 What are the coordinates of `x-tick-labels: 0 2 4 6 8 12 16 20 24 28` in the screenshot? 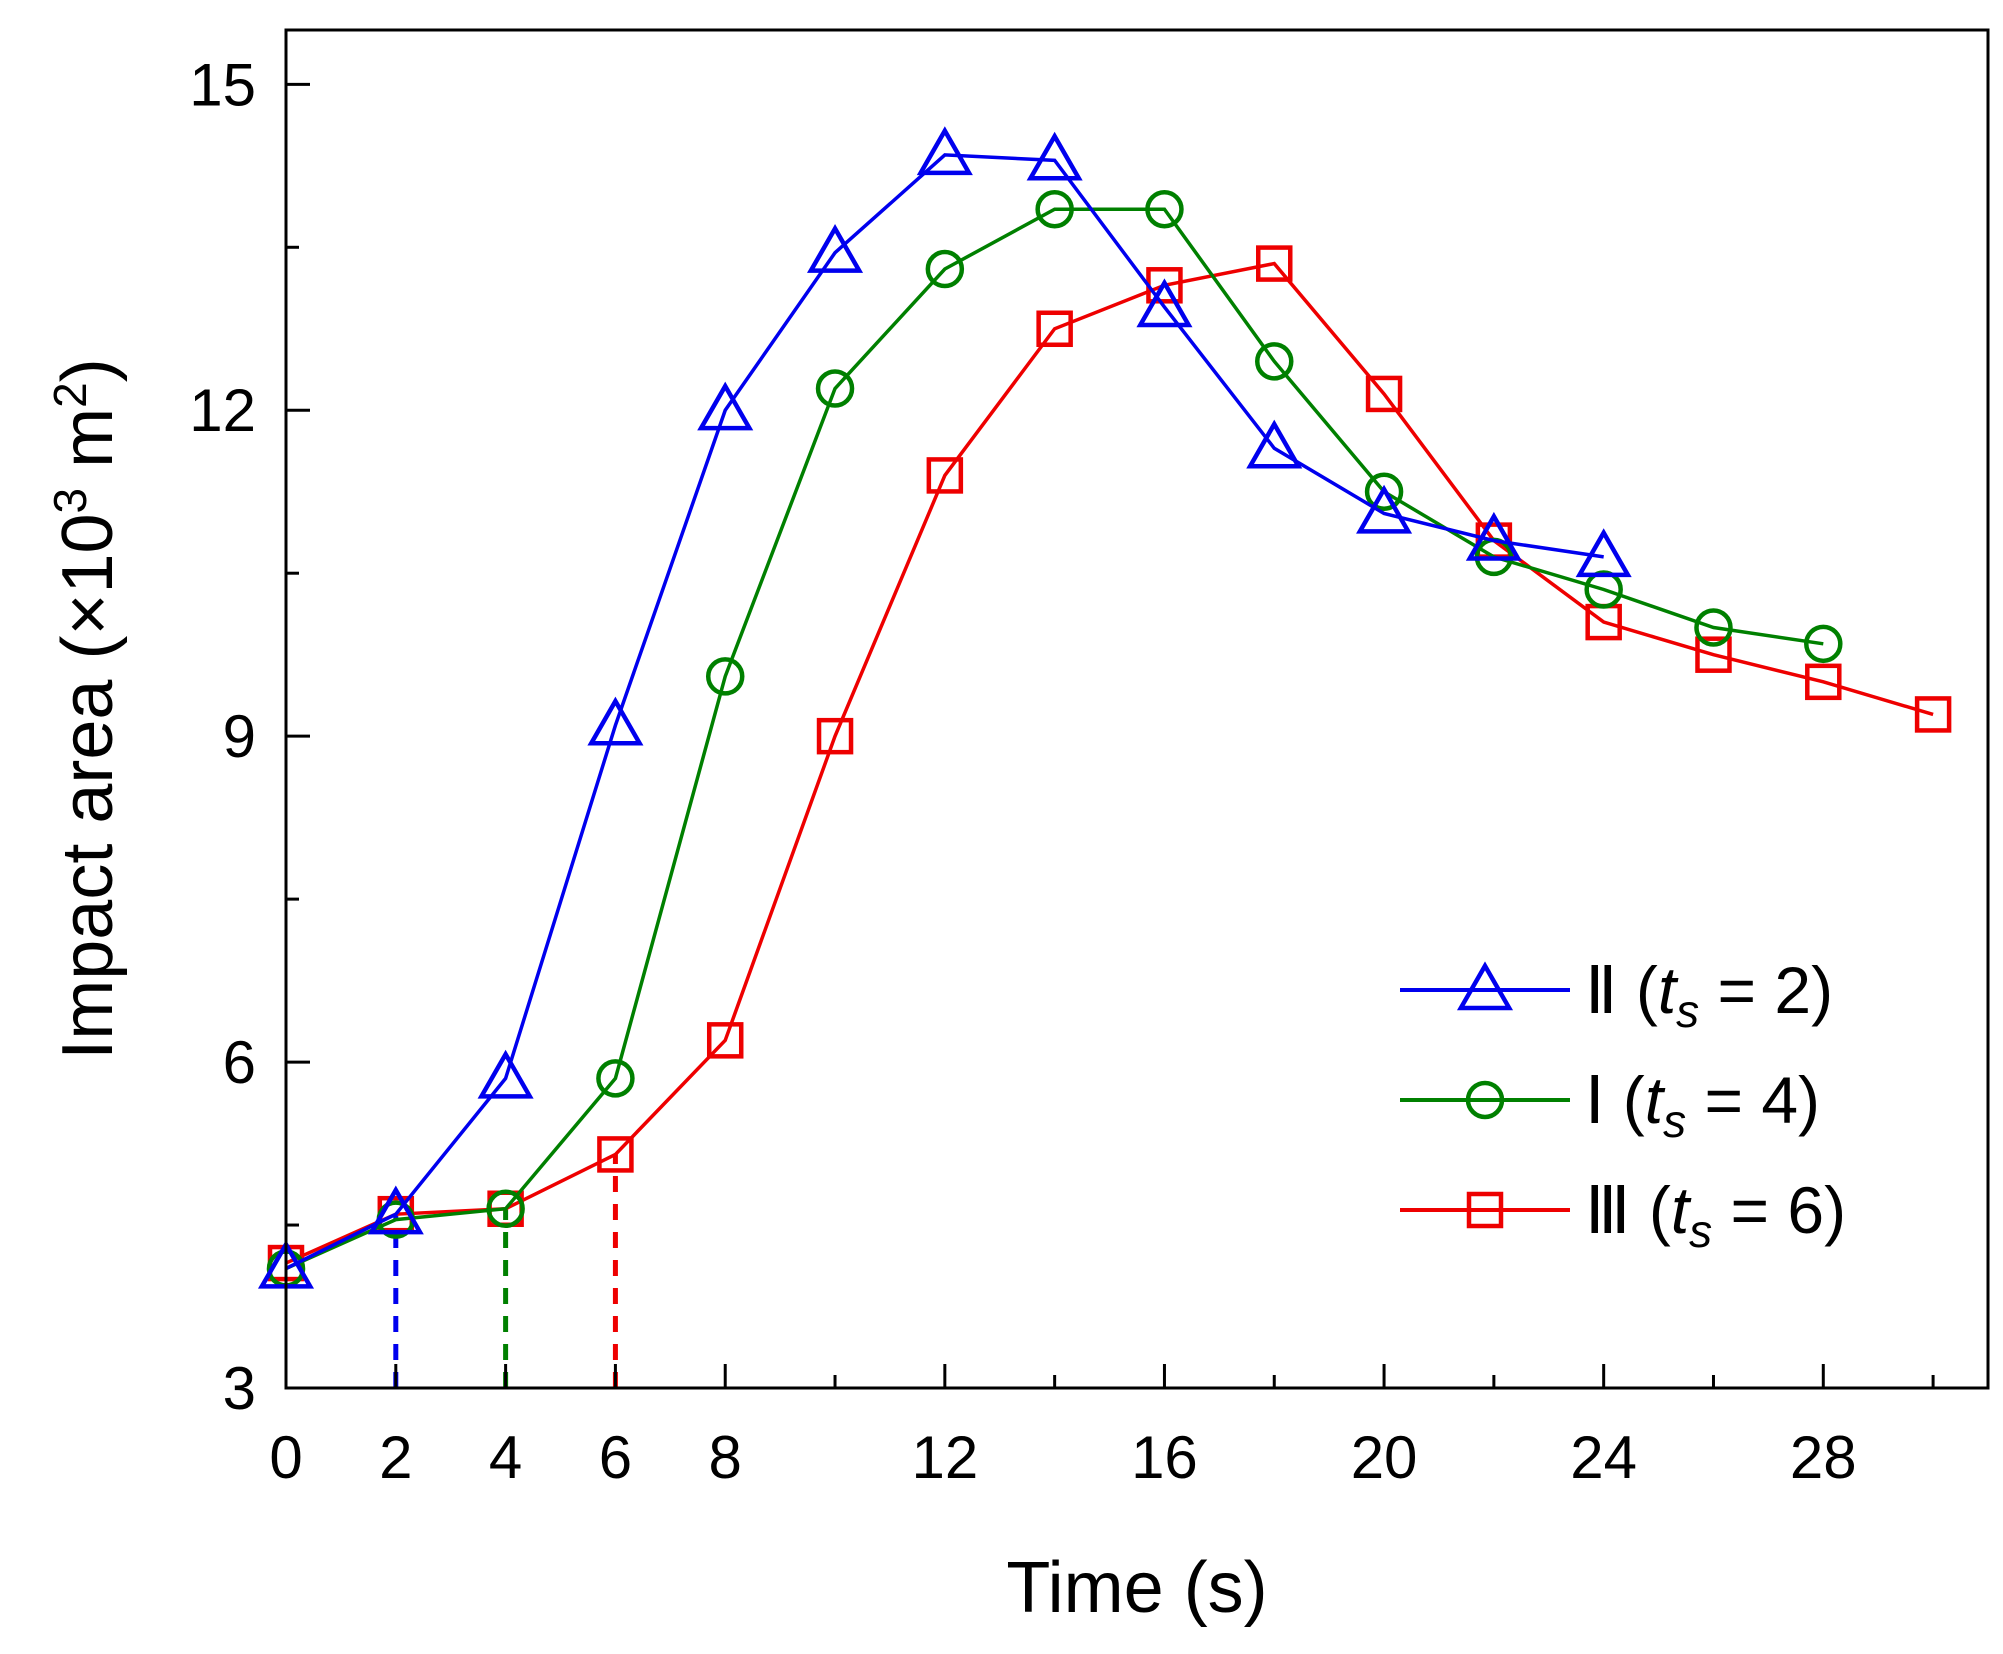 It's located at (1062, 1457).